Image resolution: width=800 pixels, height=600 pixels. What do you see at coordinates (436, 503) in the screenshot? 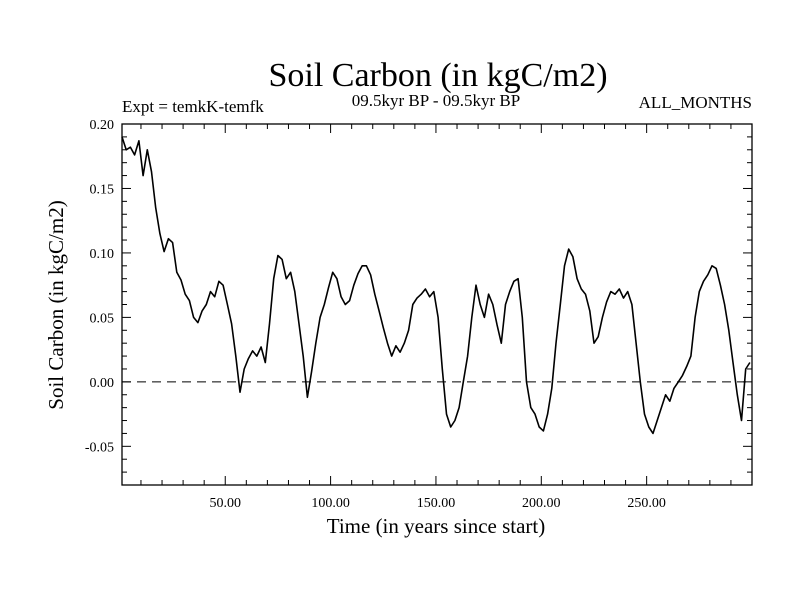
I see `x-tick-label: 150.00` at bounding box center [436, 503].